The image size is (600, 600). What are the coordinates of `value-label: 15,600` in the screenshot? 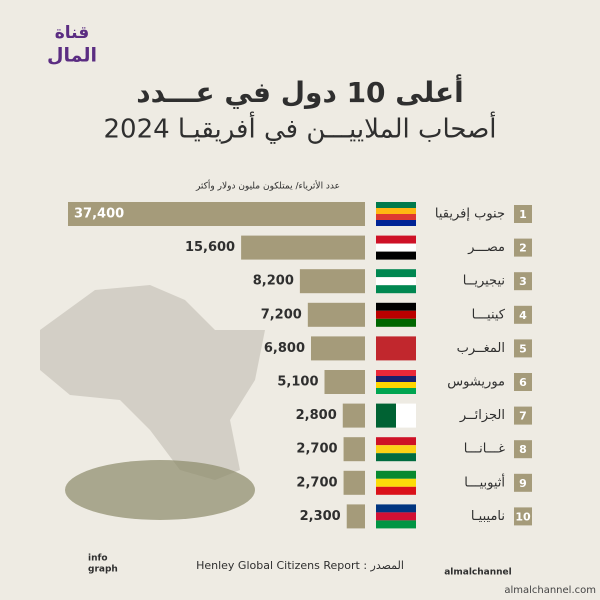 It's located at (210, 247).